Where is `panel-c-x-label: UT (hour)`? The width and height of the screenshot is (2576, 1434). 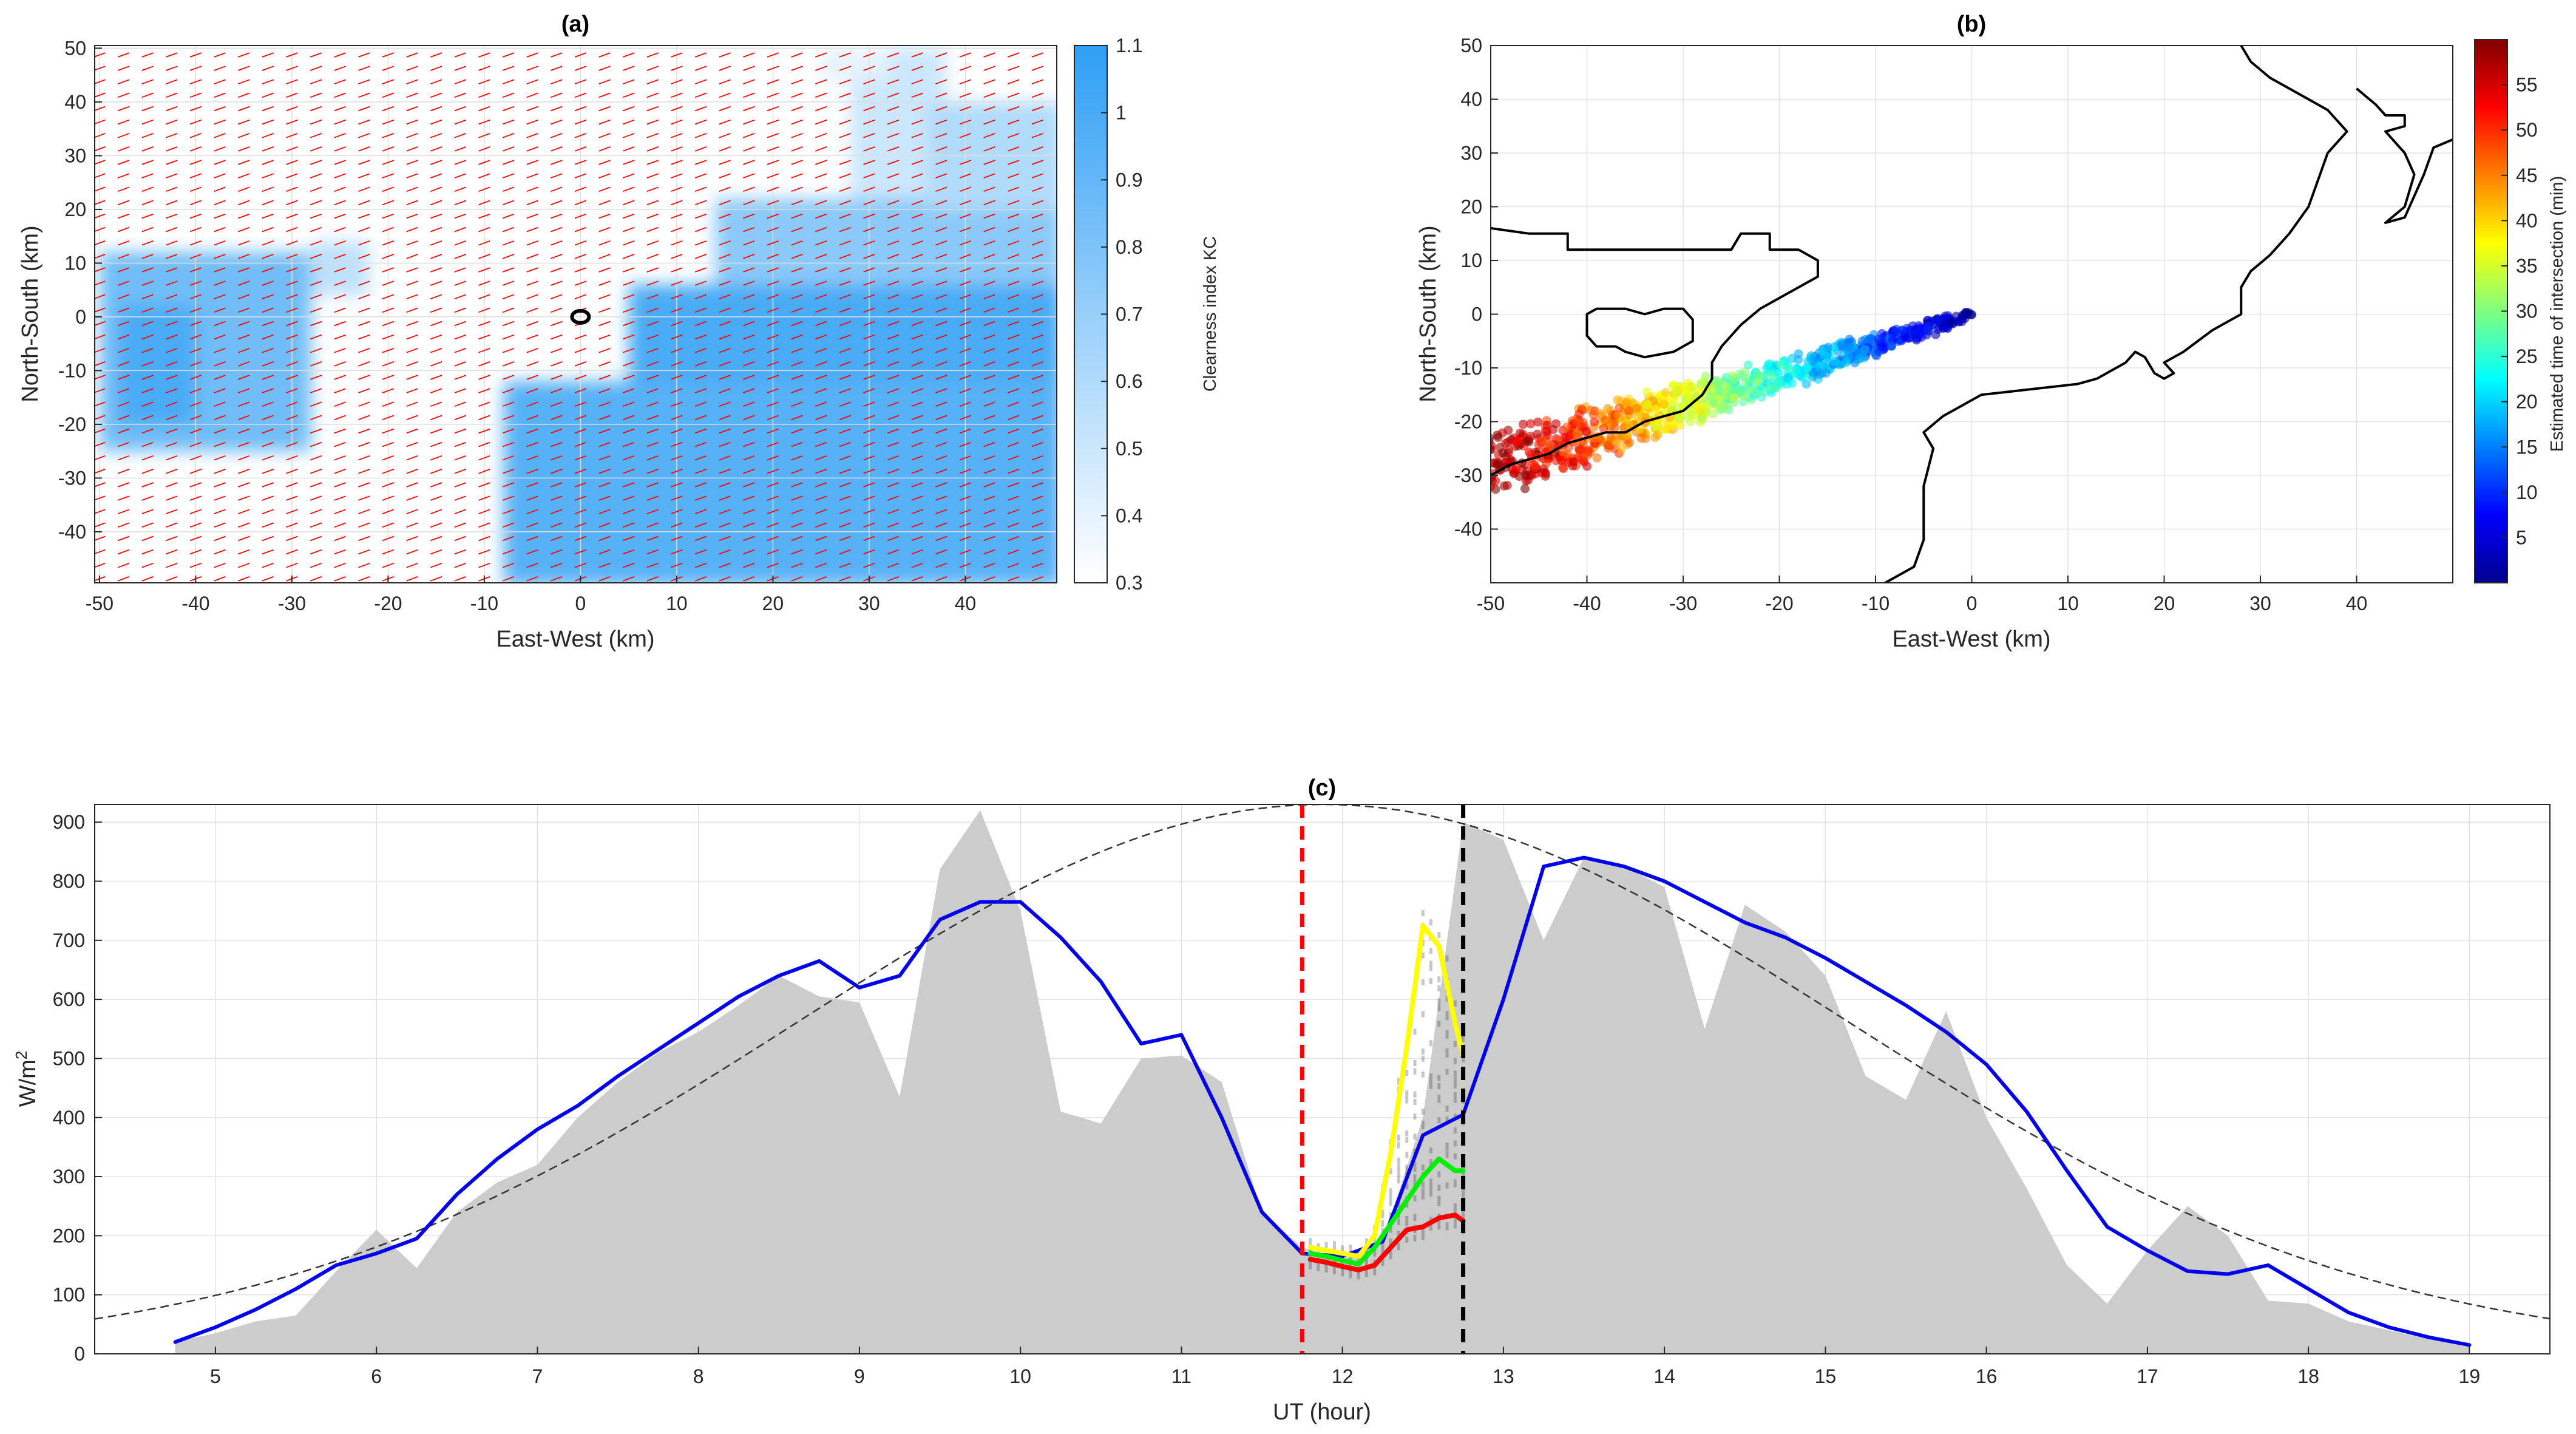 panel-c-x-label: UT (hour) is located at coordinates (1322, 1412).